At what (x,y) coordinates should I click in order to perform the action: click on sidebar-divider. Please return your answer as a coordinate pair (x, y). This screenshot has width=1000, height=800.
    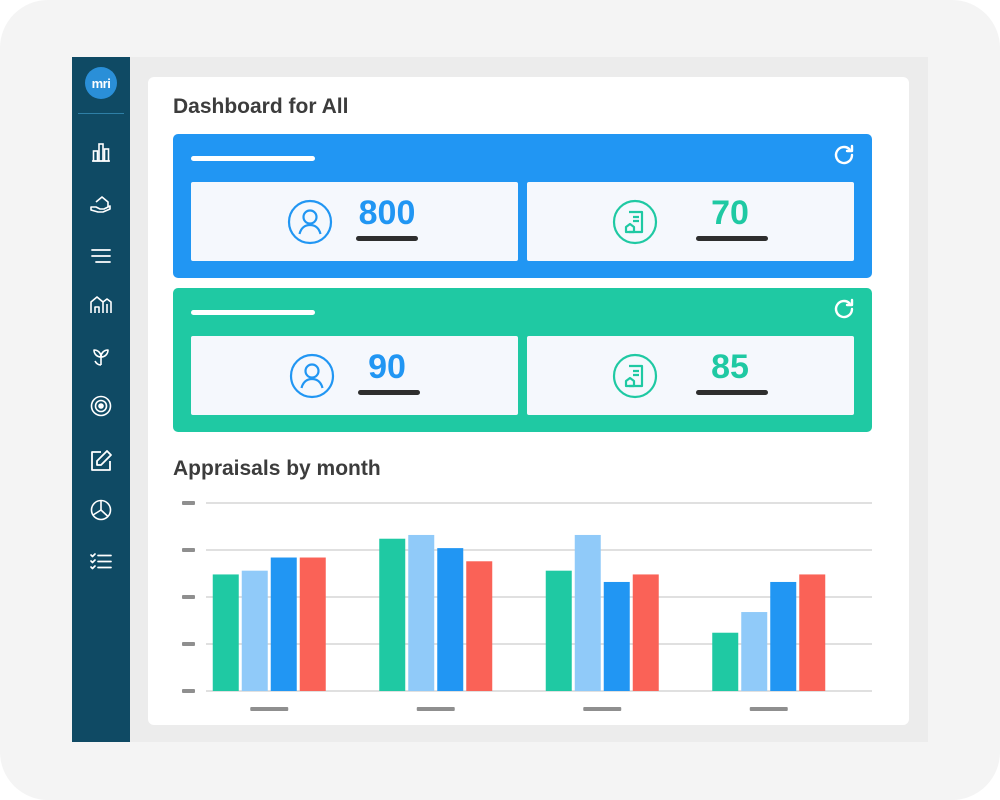
    Looking at the image, I should click on (101, 113).